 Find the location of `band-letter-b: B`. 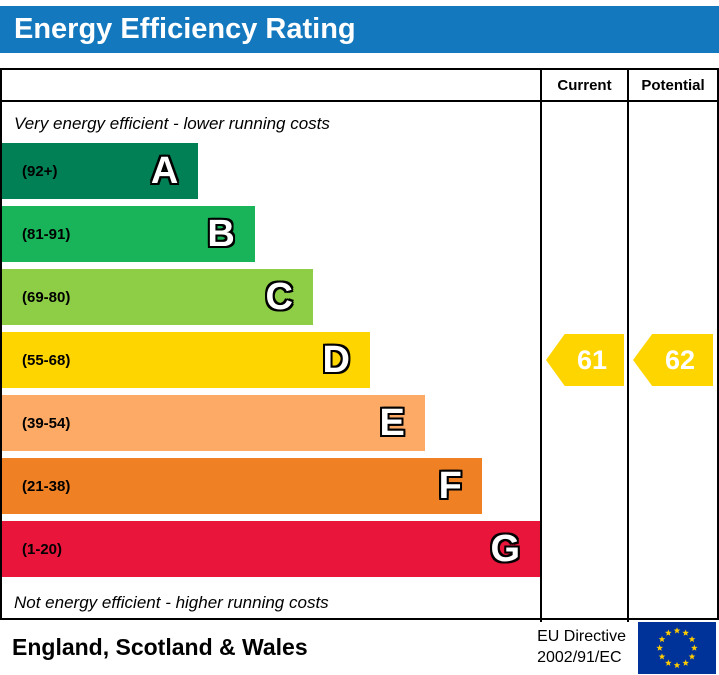

band-letter-b: B is located at coordinates (221, 234).